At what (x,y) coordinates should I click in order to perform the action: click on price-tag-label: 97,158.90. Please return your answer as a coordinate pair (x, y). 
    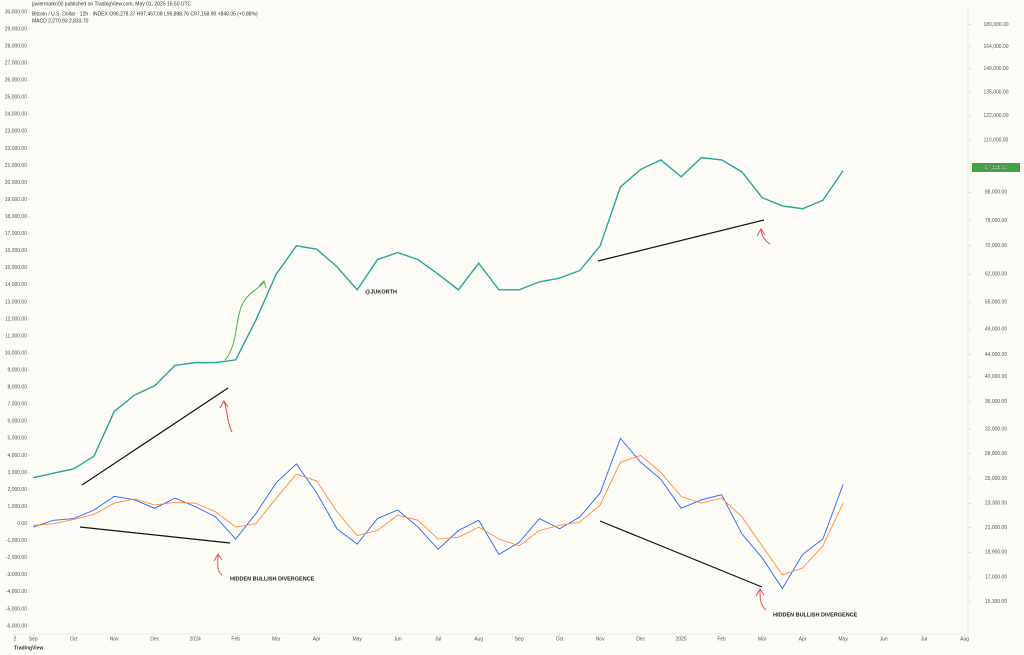
    Looking at the image, I should click on (996, 168).